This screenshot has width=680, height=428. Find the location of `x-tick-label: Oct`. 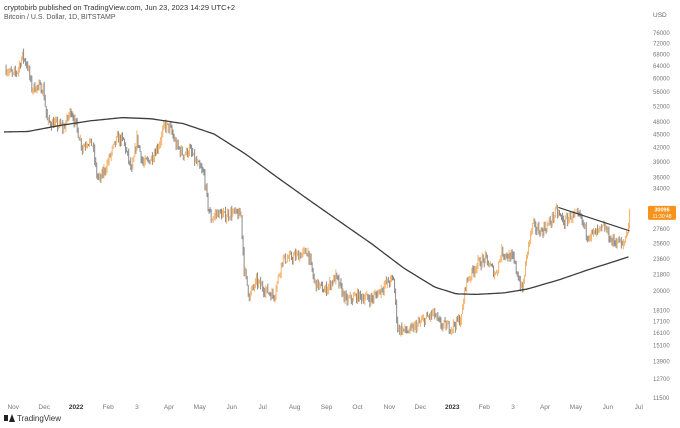

x-tick-label: Oct is located at coordinates (357, 407).